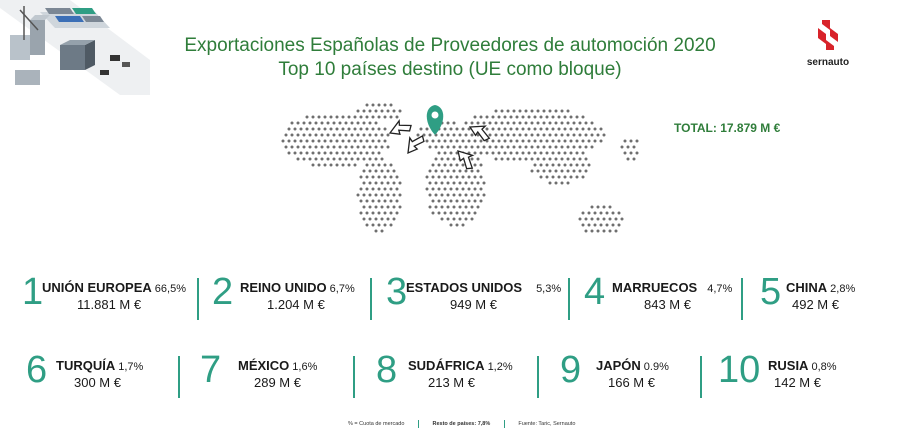 The image size is (900, 437). What do you see at coordinates (727, 128) in the screenshot?
I see `total-label: TOTAL: 17.879 M €` at bounding box center [727, 128].